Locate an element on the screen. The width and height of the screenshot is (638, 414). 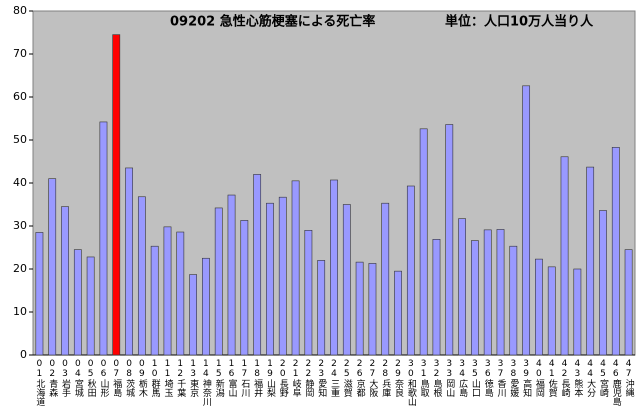
x-tick-label: 04宮城 is located at coordinates (78, 378).